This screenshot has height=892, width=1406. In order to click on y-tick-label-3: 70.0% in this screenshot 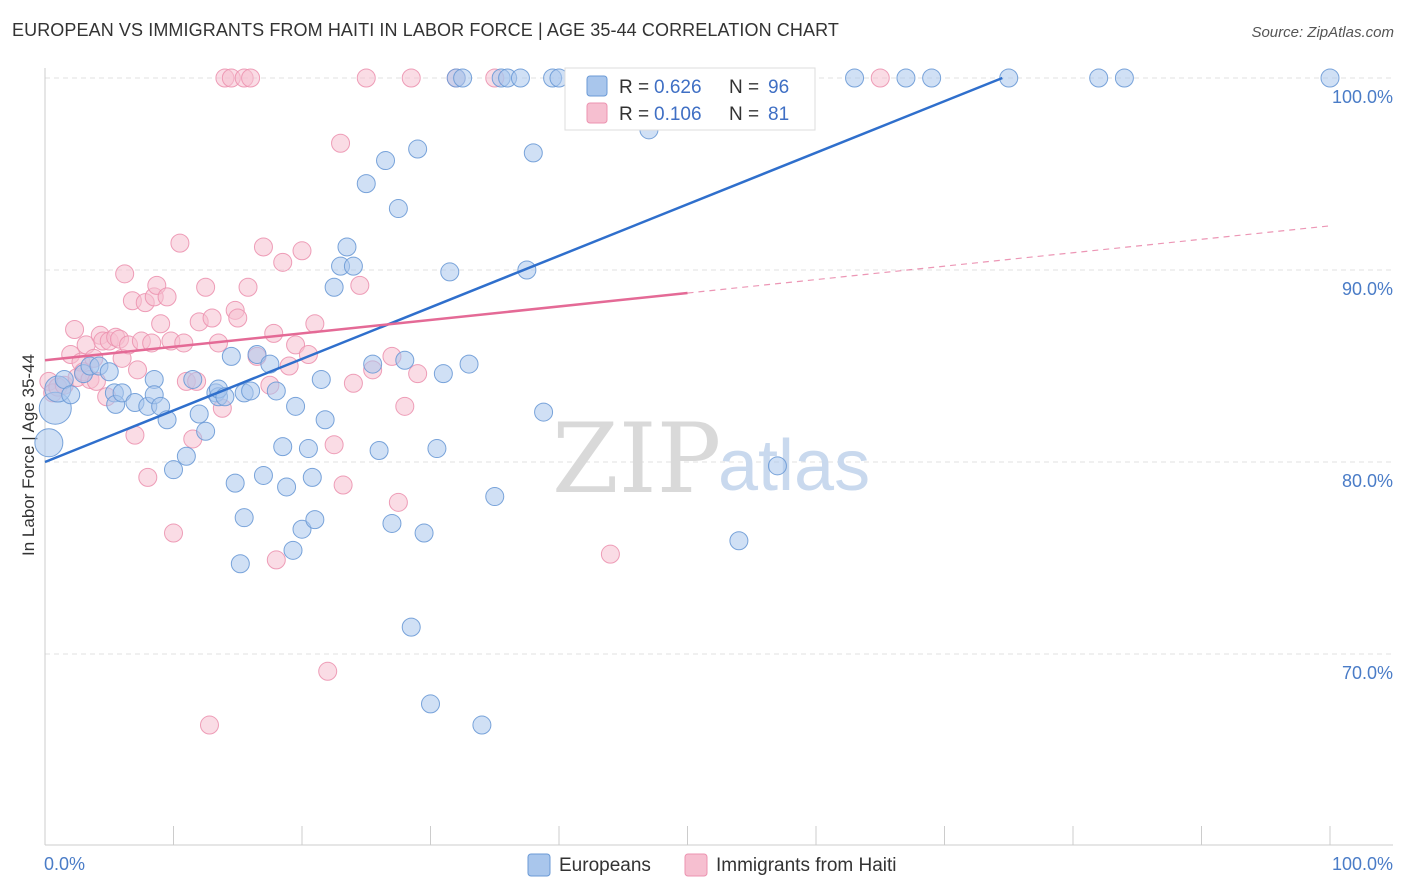, I will do `click(1367, 673)`.